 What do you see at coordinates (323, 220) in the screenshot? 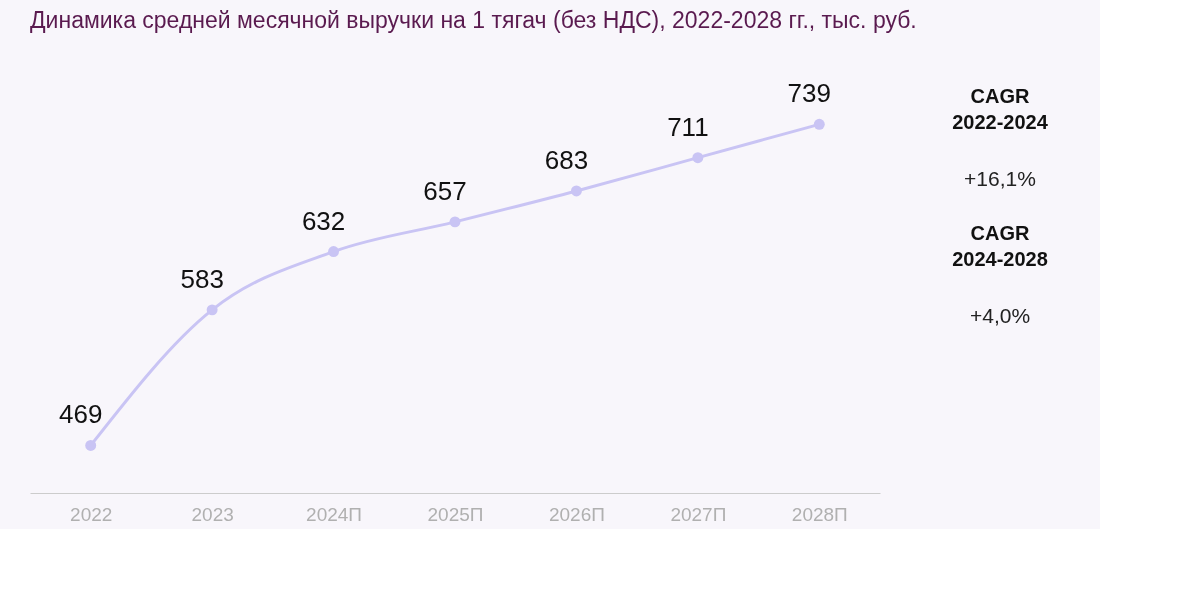
I see `data-label: 632` at bounding box center [323, 220].